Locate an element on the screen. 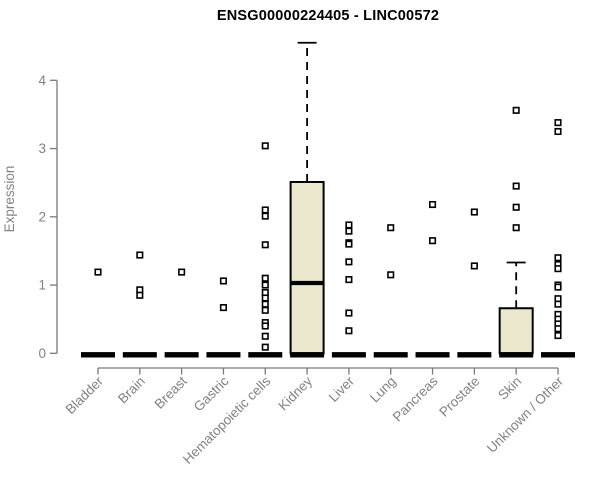  x-category-label: Bladder is located at coordinates (85, 395).